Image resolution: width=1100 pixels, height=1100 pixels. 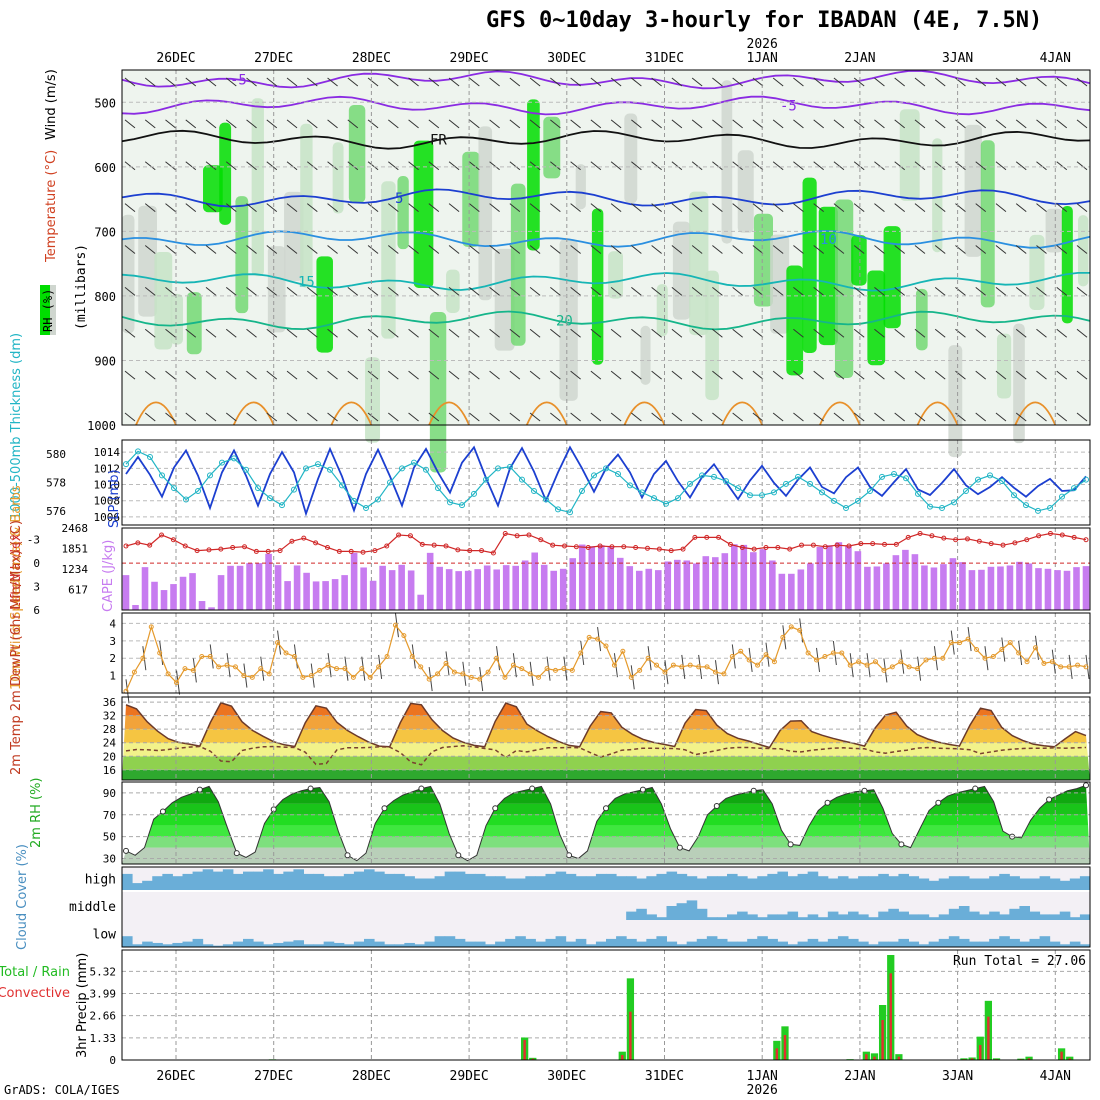 What do you see at coordinates (566, 1076) in the screenshot?
I see `date-tick-label: 30DEC` at bounding box center [566, 1076].